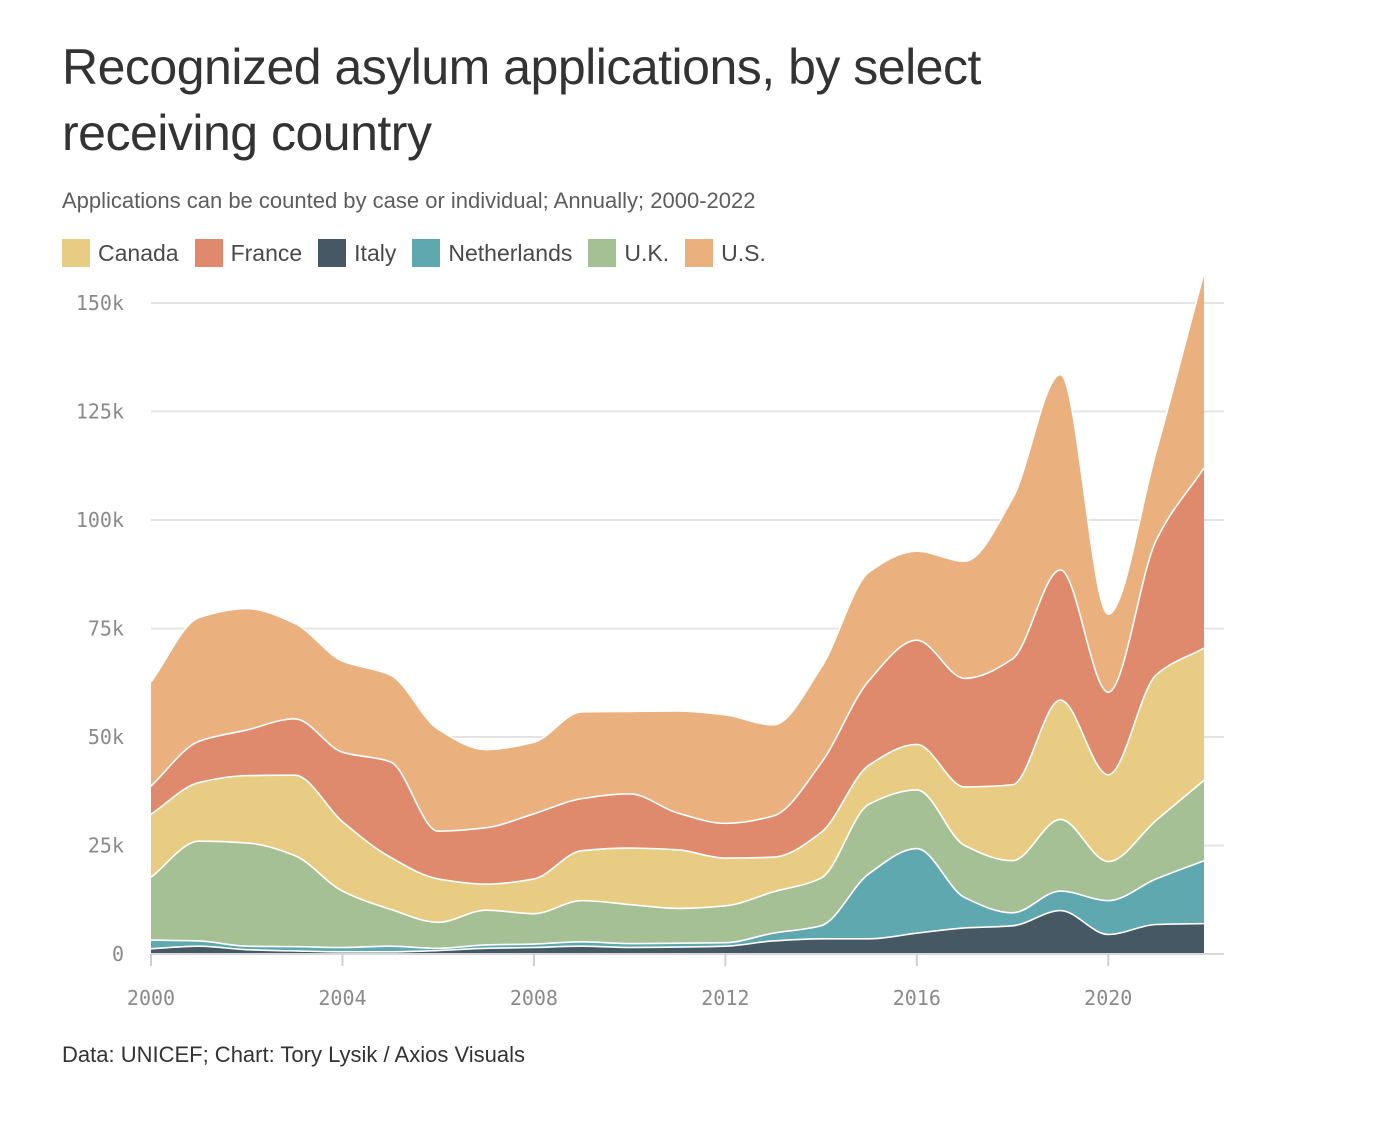 Image resolution: width=1390 pixels, height=1136 pixels. Describe the element at coordinates (266, 252) in the screenshot. I see `legend-label: France` at that location.